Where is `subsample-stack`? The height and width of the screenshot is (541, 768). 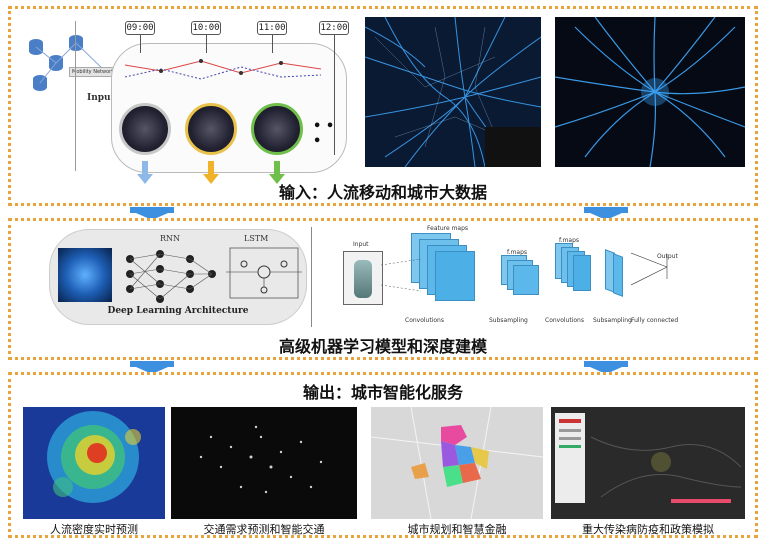
subsample-stack is located at coordinates (524, 278).